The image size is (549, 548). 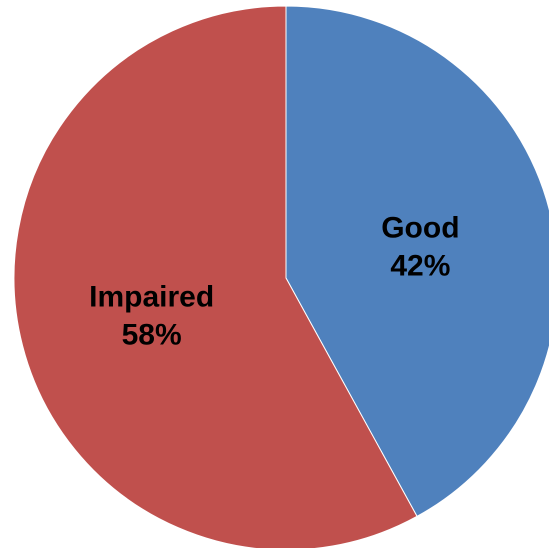 I want to click on slice-label-impaired: Impaired, so click(x=151, y=296).